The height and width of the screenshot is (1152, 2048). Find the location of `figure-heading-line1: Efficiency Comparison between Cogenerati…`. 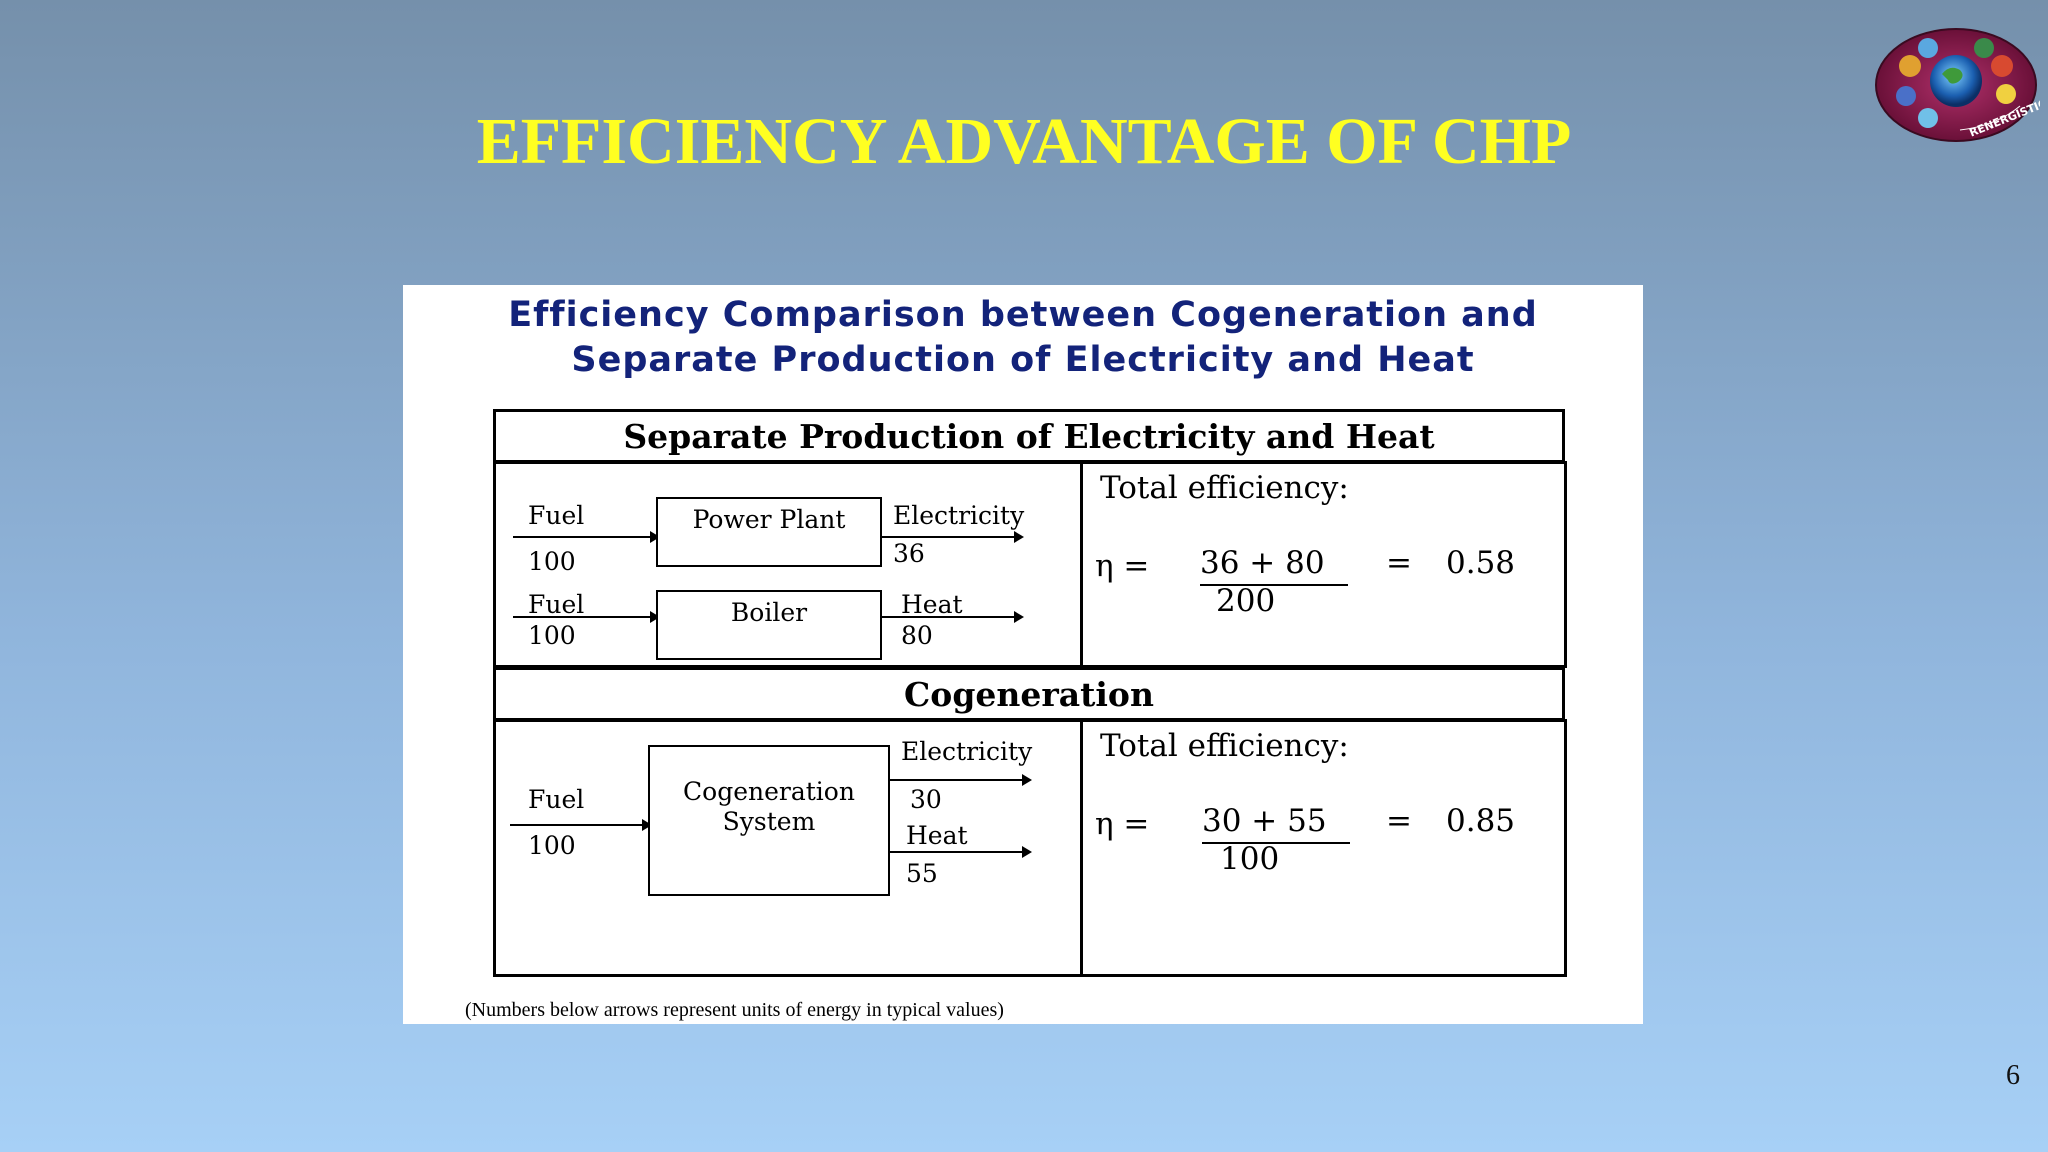

figure-heading-line1: Efficiency Comparison between Cogenerati… is located at coordinates (1023, 315).